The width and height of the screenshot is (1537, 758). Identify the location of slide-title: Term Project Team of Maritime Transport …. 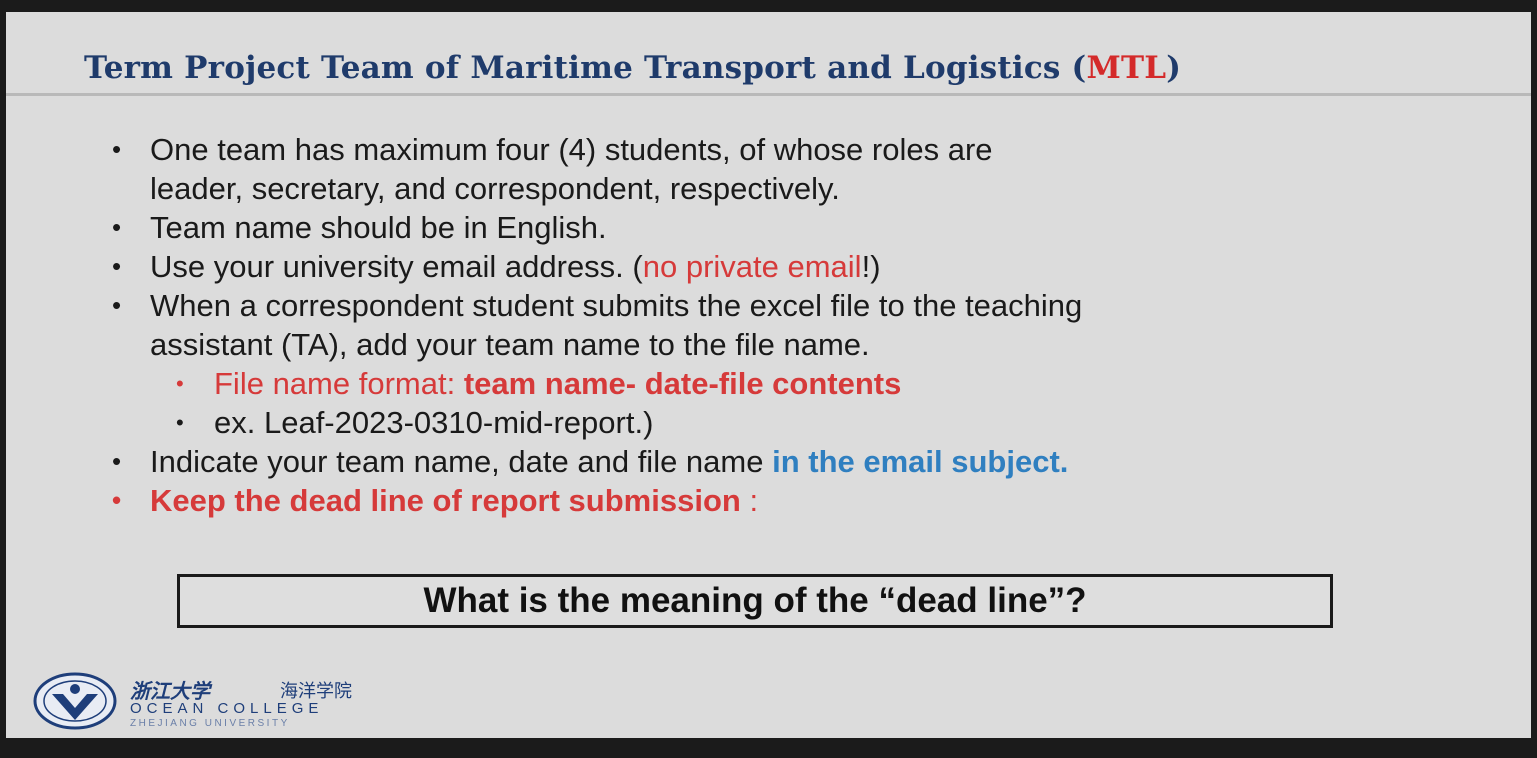
(632, 68).